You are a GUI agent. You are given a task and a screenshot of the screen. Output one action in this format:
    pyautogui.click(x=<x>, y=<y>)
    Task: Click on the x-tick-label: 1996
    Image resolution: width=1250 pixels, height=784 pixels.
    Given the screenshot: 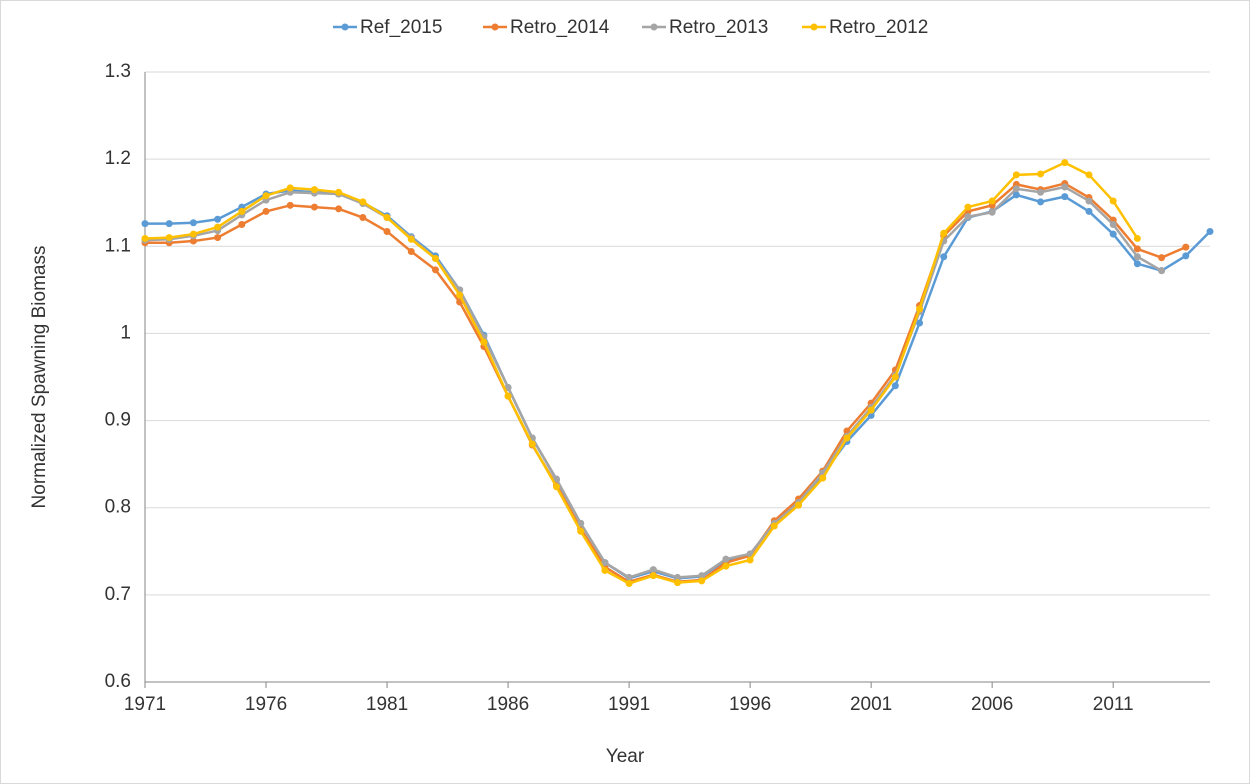 What is the action you would take?
    pyautogui.click(x=750, y=704)
    